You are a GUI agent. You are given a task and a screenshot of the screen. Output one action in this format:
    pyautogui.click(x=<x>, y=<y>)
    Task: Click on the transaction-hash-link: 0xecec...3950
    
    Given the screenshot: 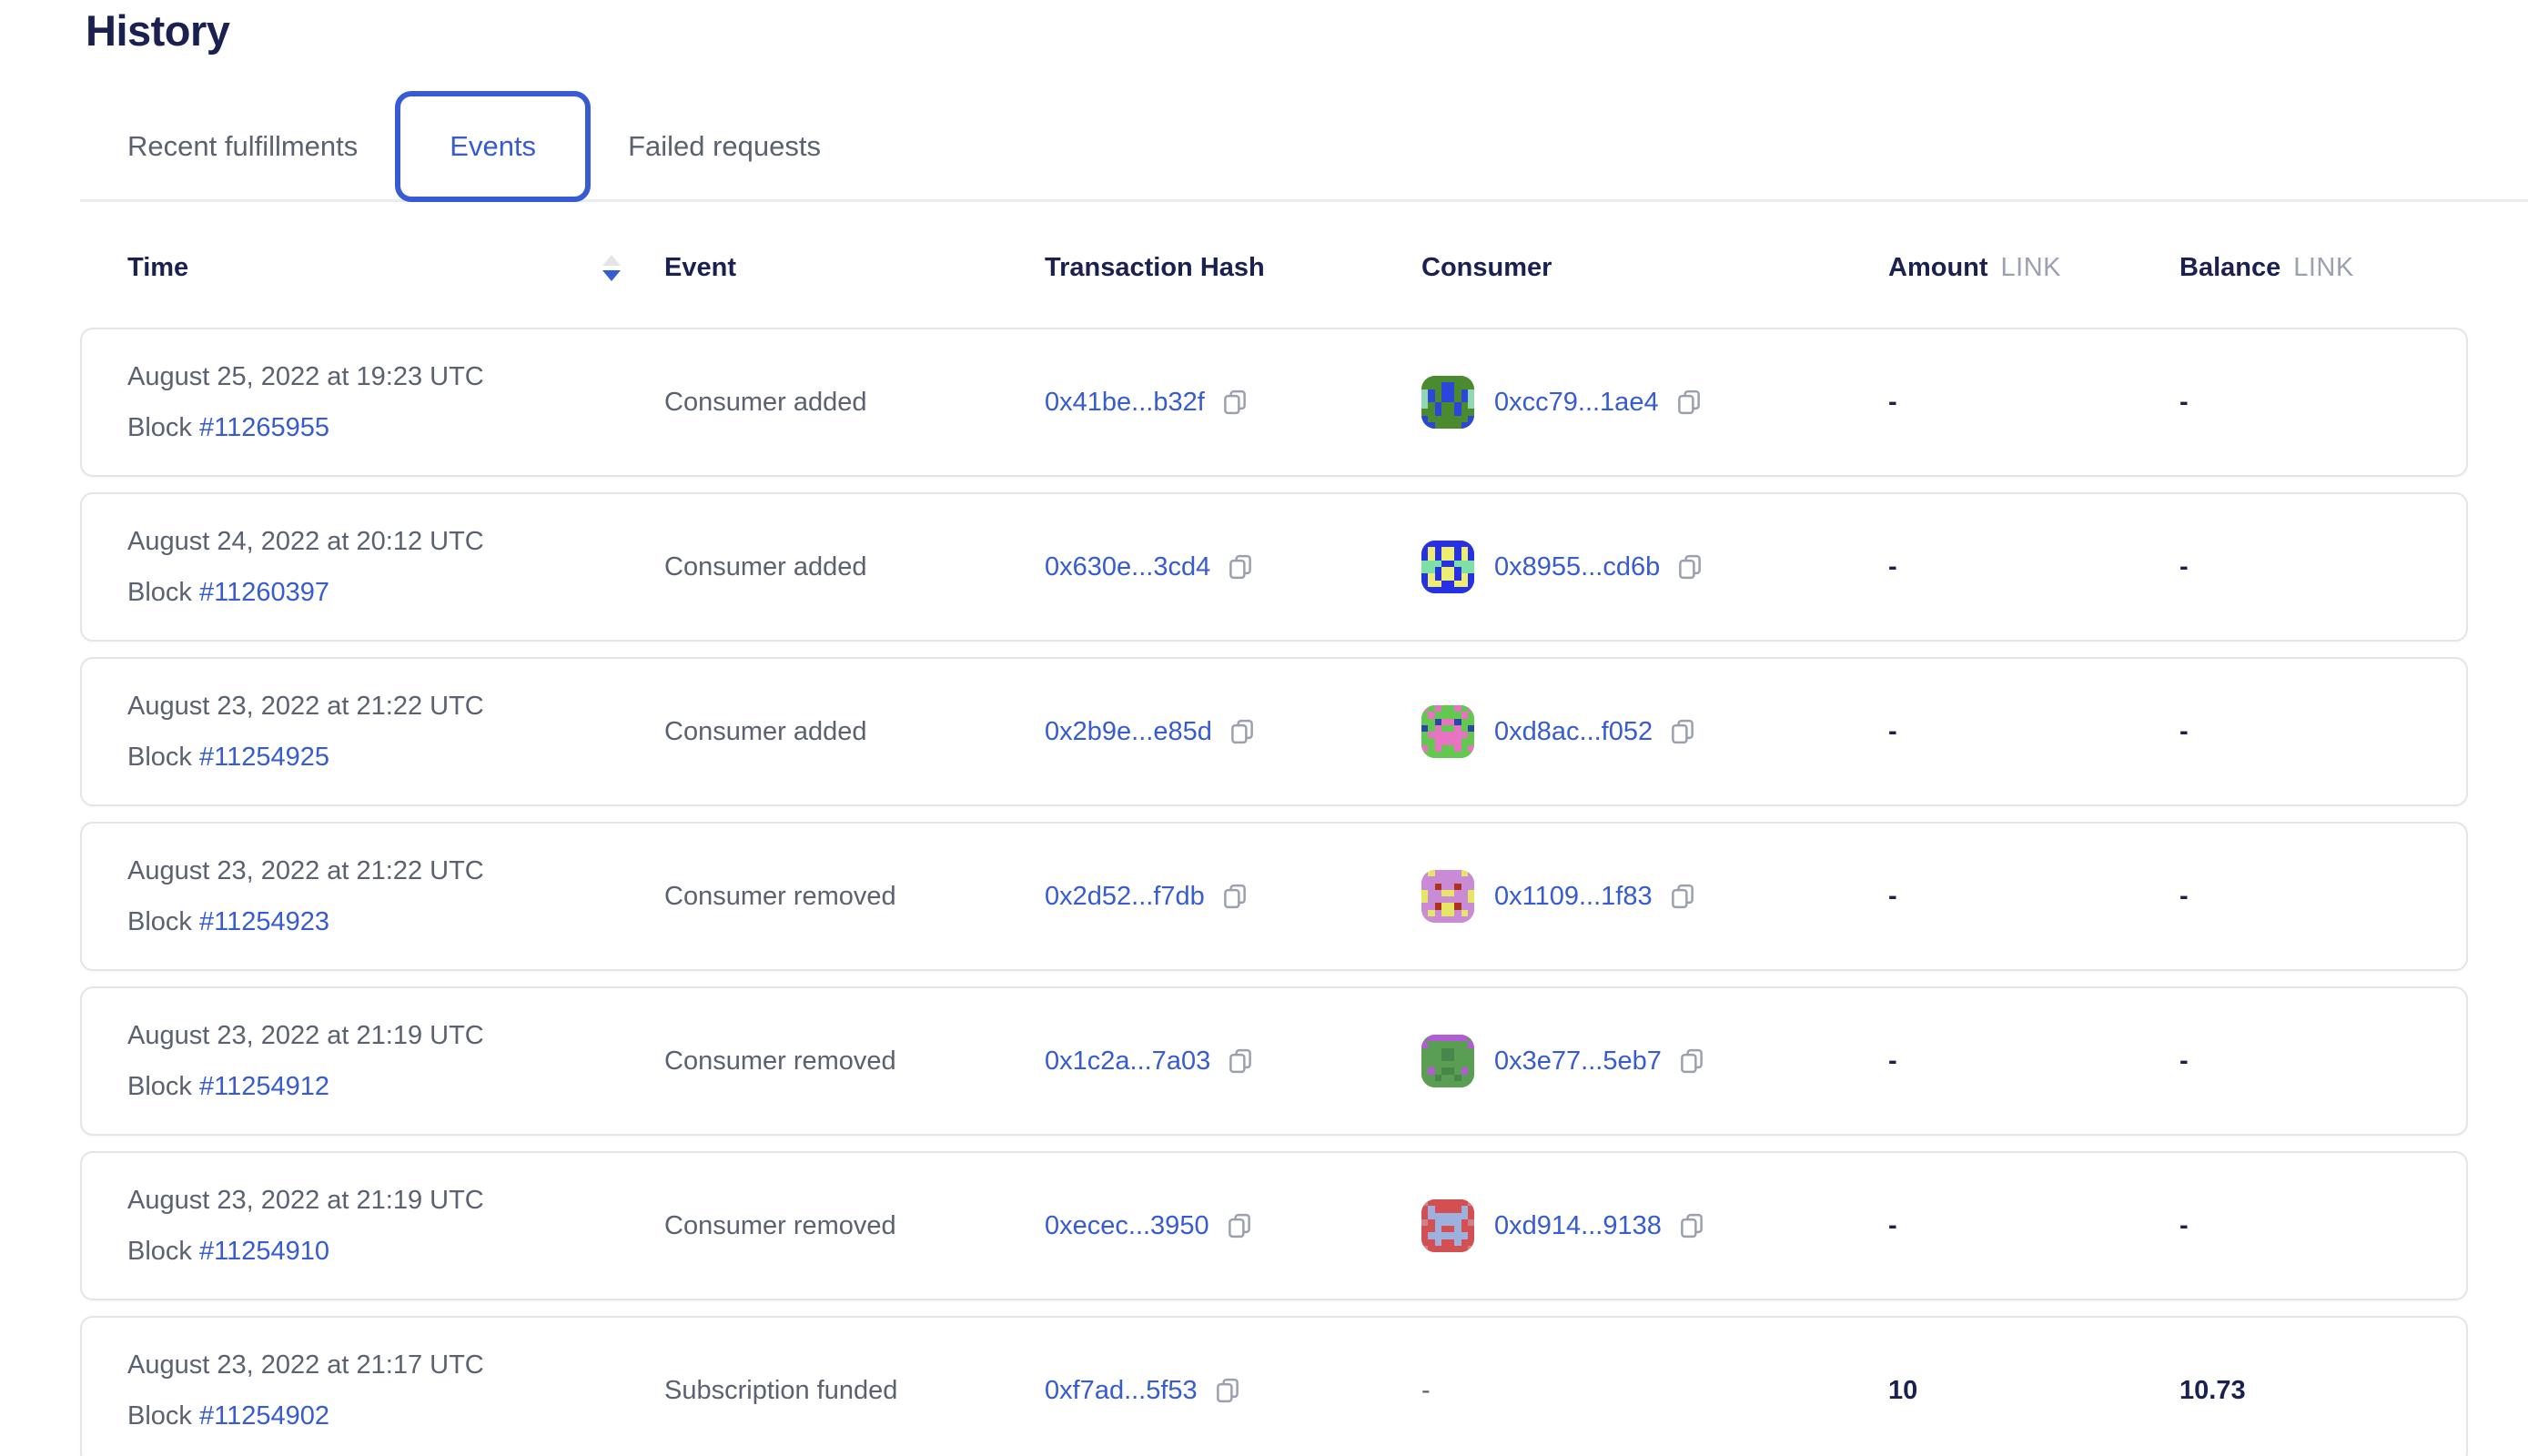 What is the action you would take?
    pyautogui.click(x=1127, y=1225)
    